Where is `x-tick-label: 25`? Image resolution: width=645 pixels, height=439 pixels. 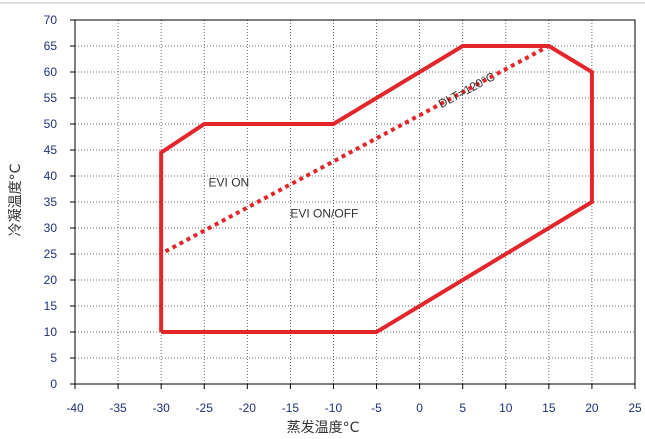
x-tick-label: 25 is located at coordinates (635, 408).